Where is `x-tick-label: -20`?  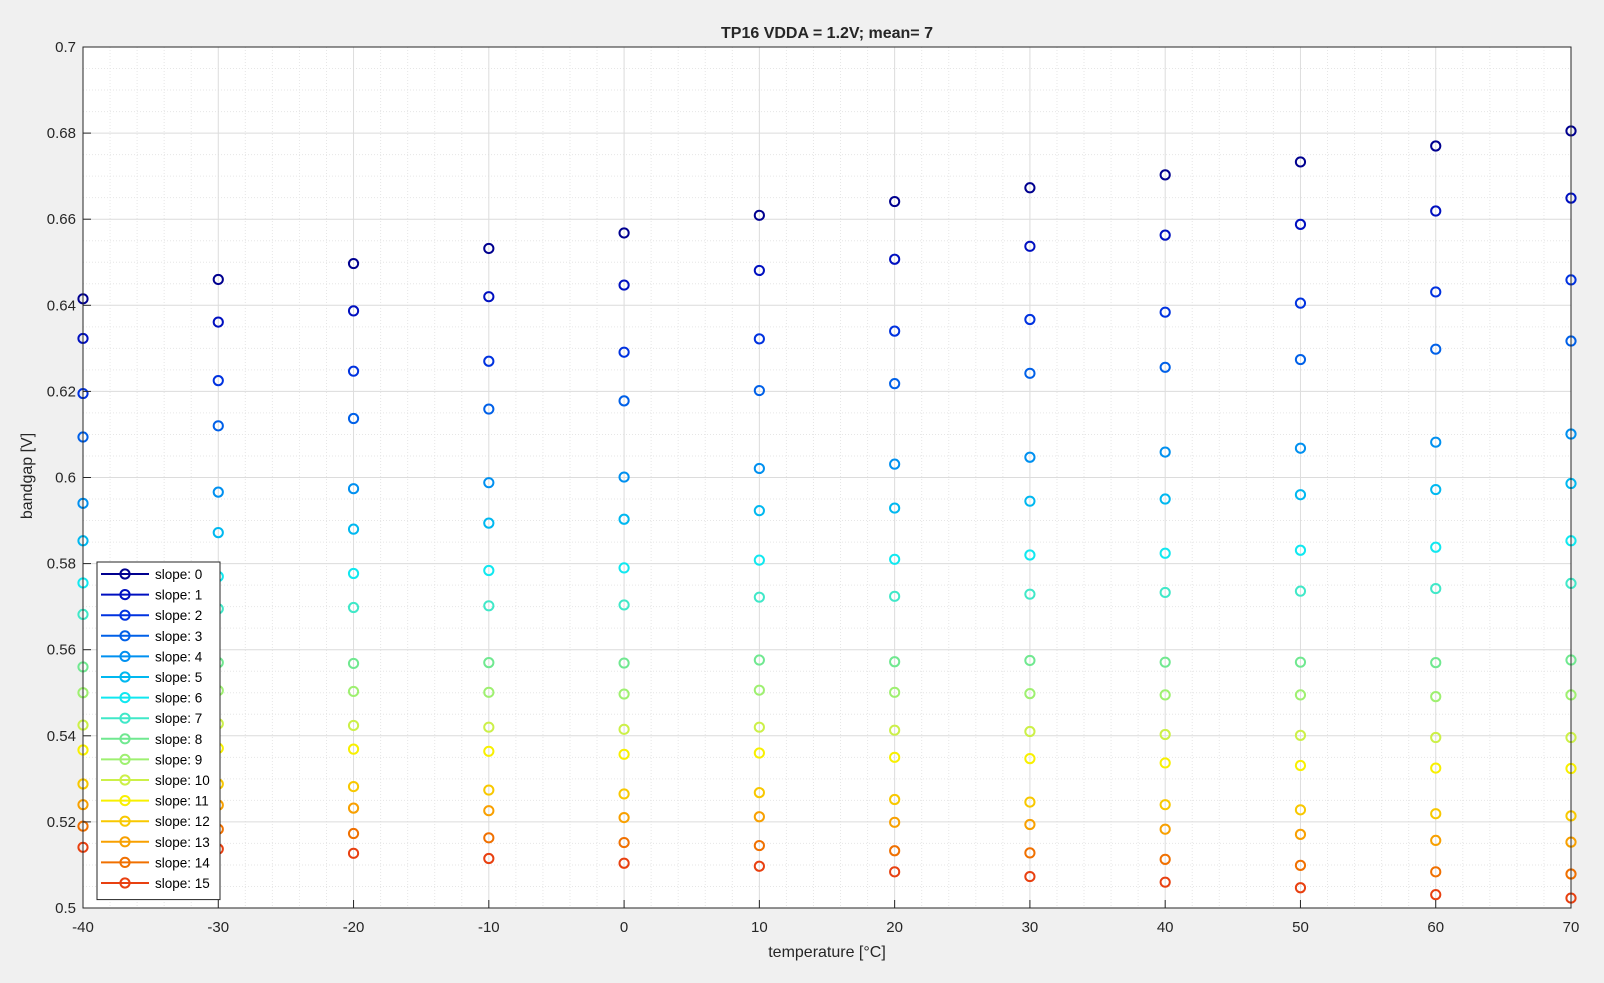 x-tick-label: -20 is located at coordinates (354, 927).